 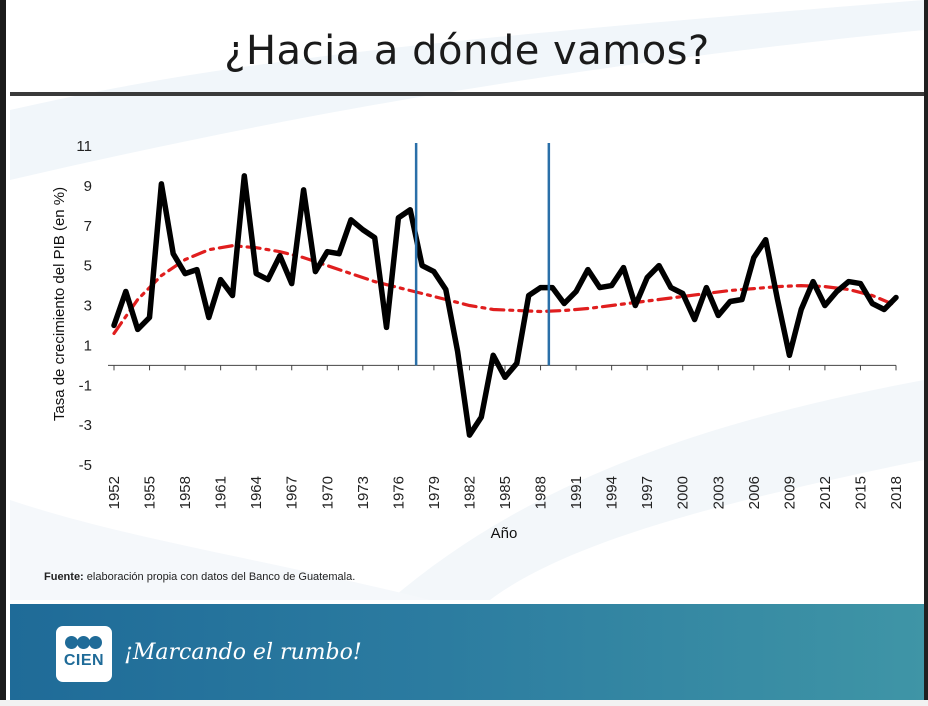 What do you see at coordinates (434, 492) in the screenshot?
I see `x-tick-label: 1979` at bounding box center [434, 492].